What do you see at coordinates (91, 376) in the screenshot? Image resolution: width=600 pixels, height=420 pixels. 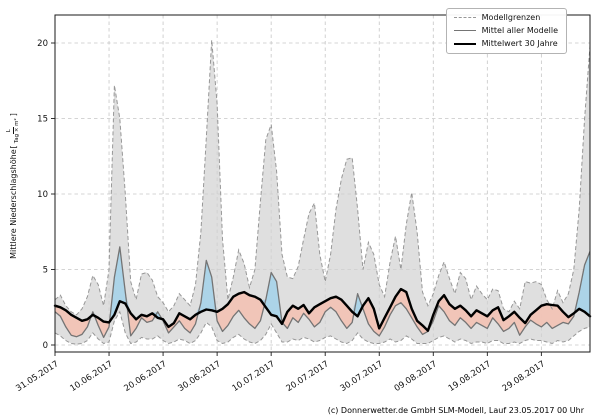 I see `x-tick-label: 10.06.2017` at bounding box center [91, 376].